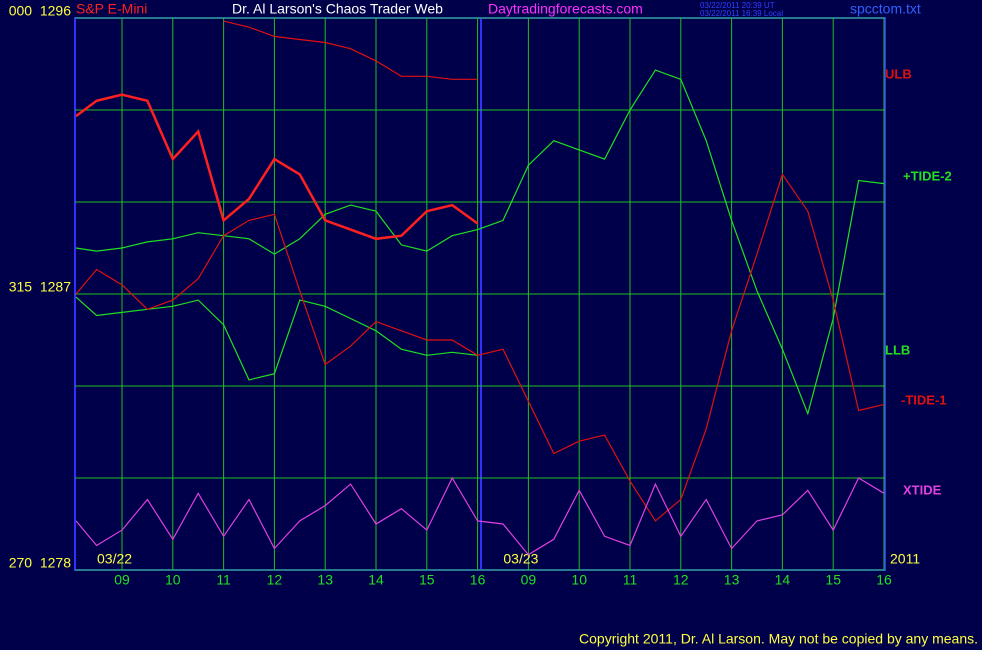 This screenshot has width=982, height=650. What do you see at coordinates (885, 9) in the screenshot?
I see `file-name: spcctom.txt` at bounding box center [885, 9].